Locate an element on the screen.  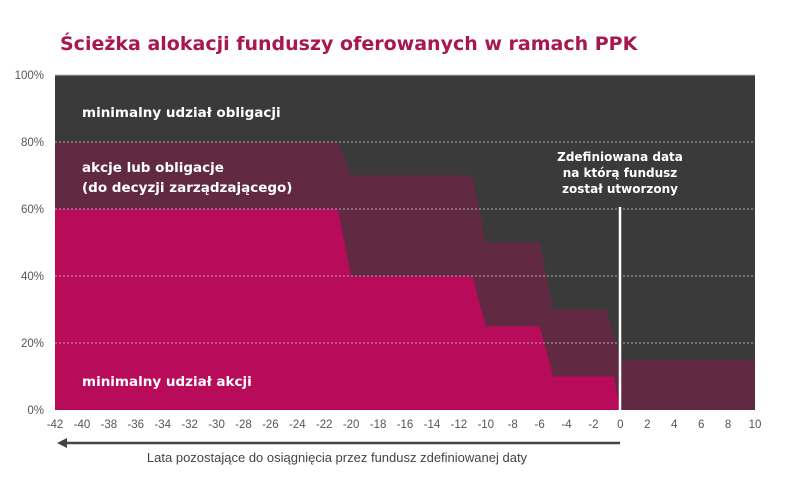
y-tick-label: 20% is located at coordinates (32, 344).